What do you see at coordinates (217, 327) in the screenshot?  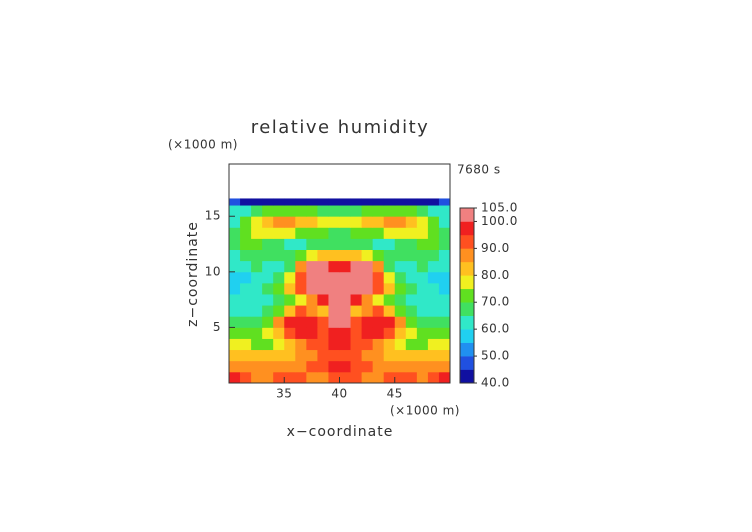 I see `y-tick-label: 5` at bounding box center [217, 327].